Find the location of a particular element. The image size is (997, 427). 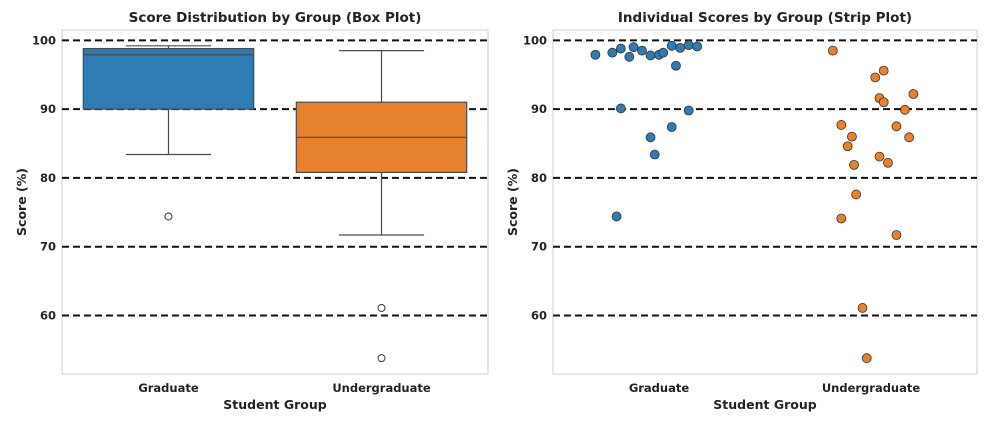

box-iqr is located at coordinates (168, 78).